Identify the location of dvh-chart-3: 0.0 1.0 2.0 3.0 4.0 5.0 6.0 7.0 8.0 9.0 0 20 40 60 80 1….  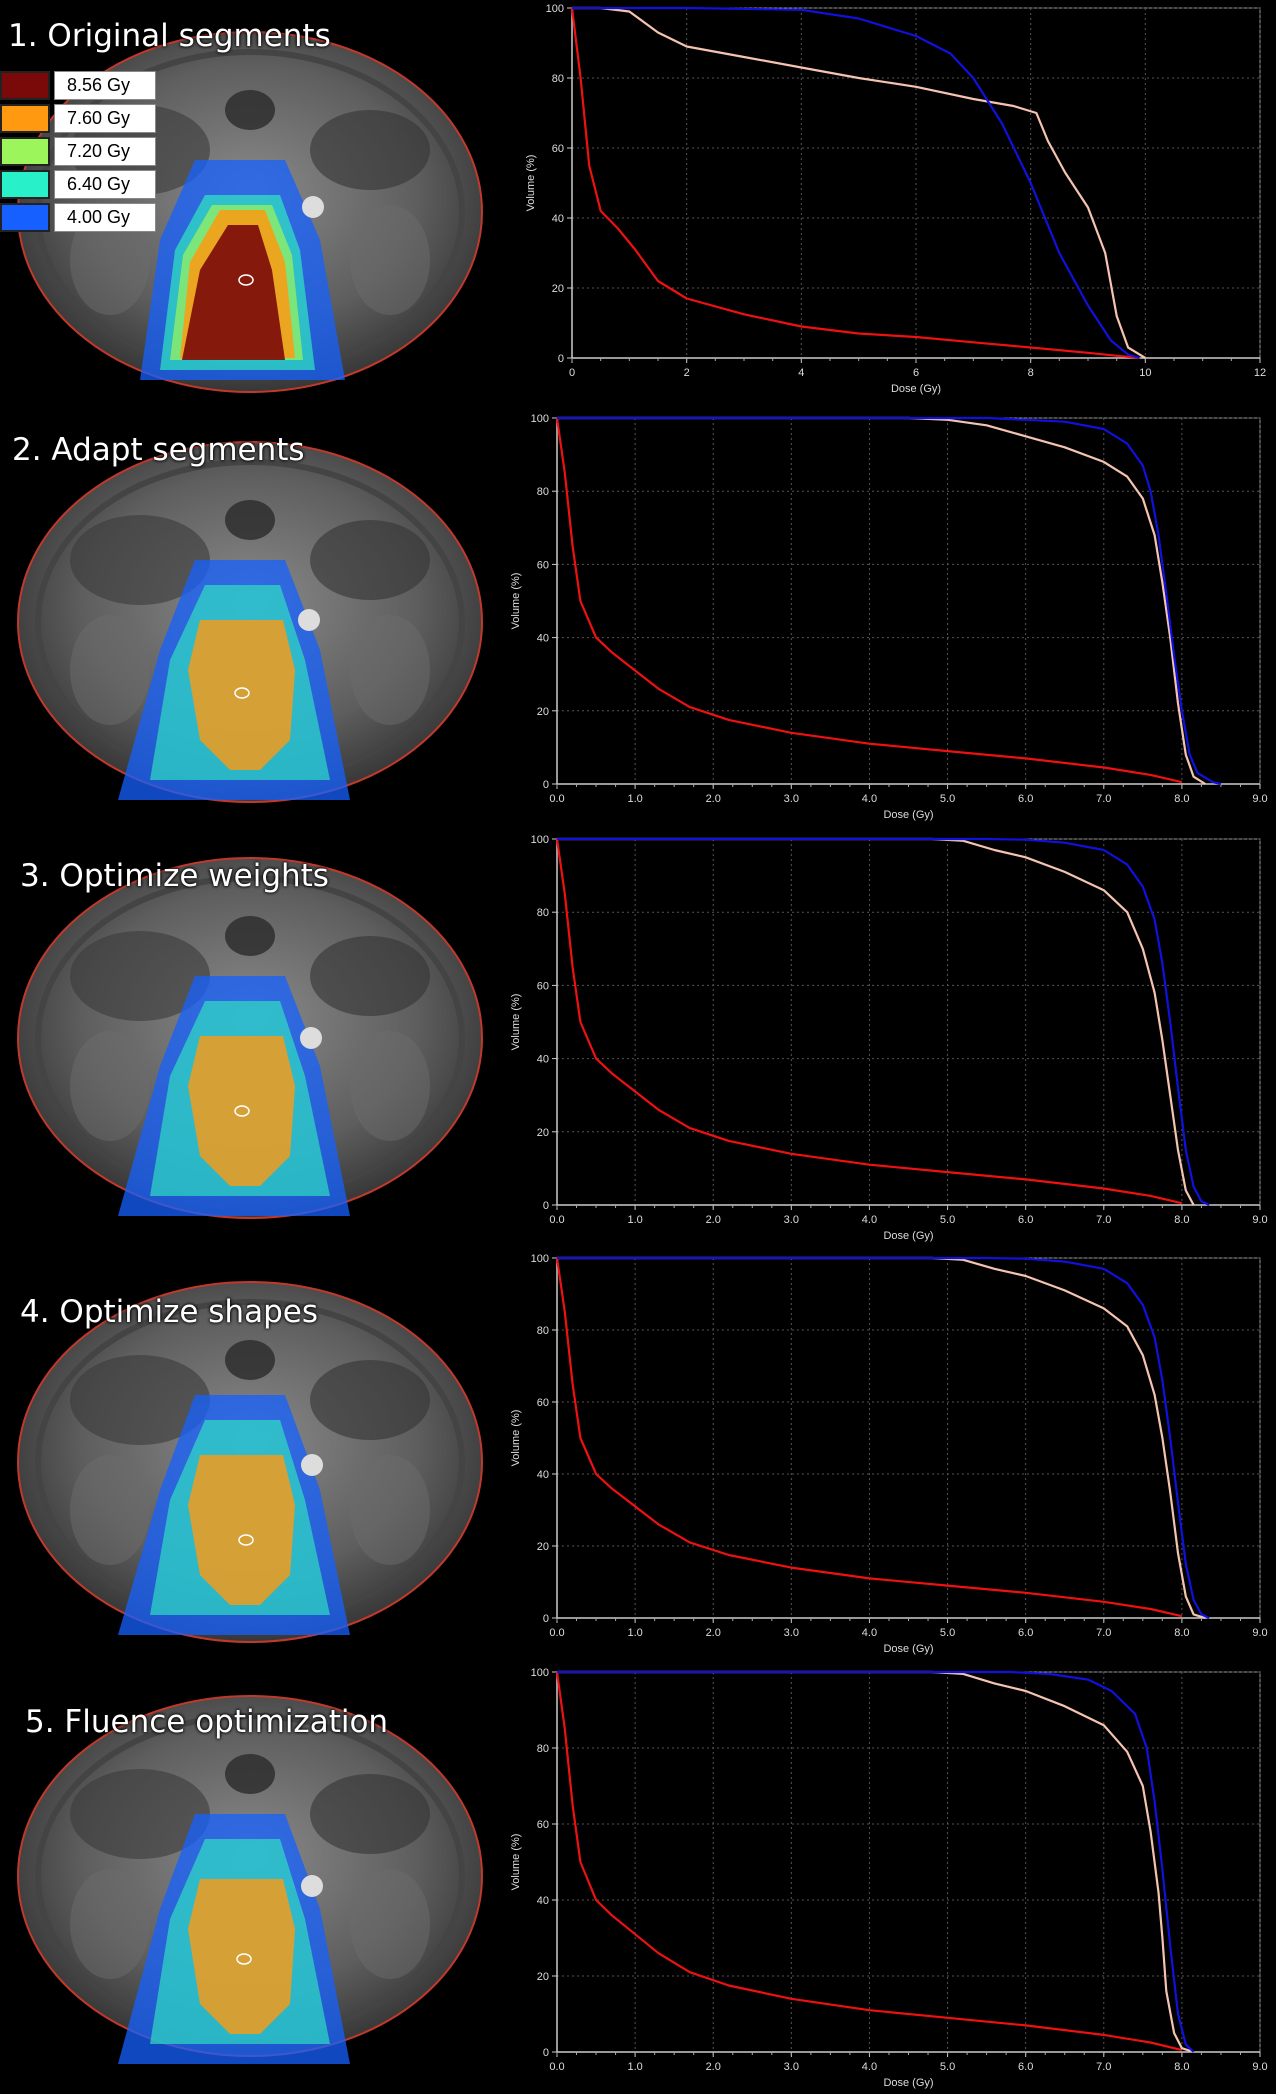
(889, 1038).